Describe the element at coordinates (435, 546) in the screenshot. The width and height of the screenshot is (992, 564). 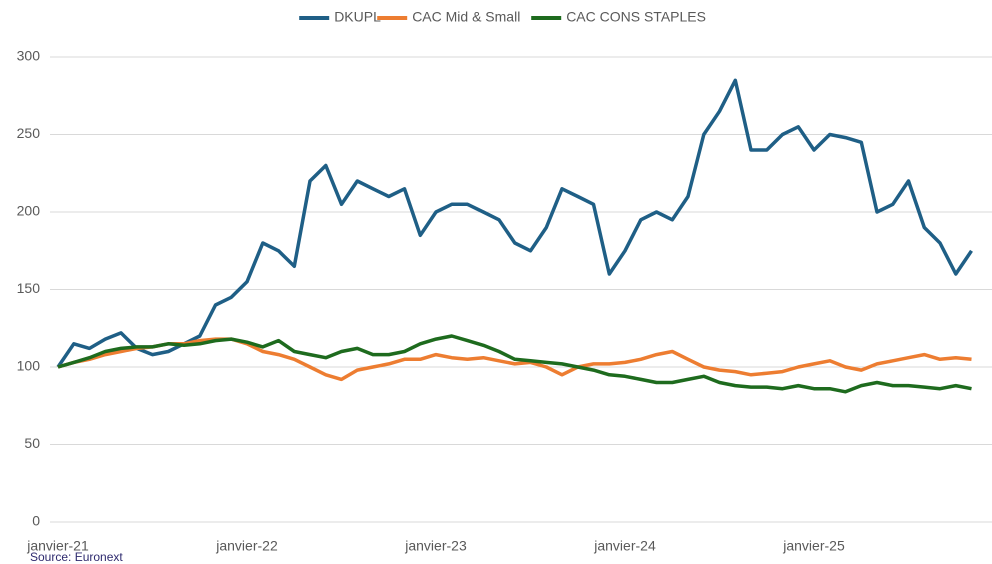
I see `x-tick-label: janvier-23` at that location.